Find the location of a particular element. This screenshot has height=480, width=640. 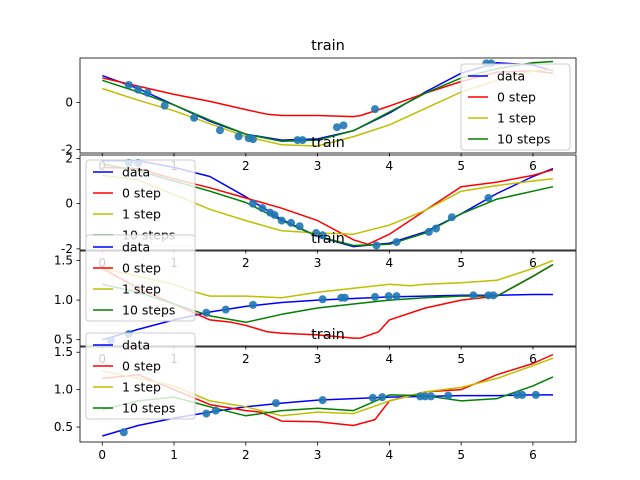

y-tick-label: -2 is located at coordinates (67, 149).